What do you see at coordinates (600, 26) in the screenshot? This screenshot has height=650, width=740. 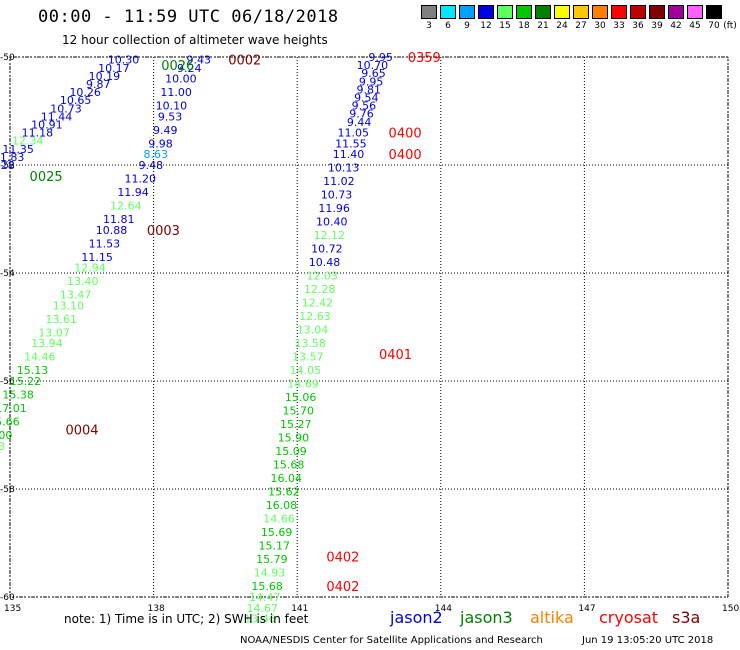 I see `scale-label-30: 30` at bounding box center [600, 26].